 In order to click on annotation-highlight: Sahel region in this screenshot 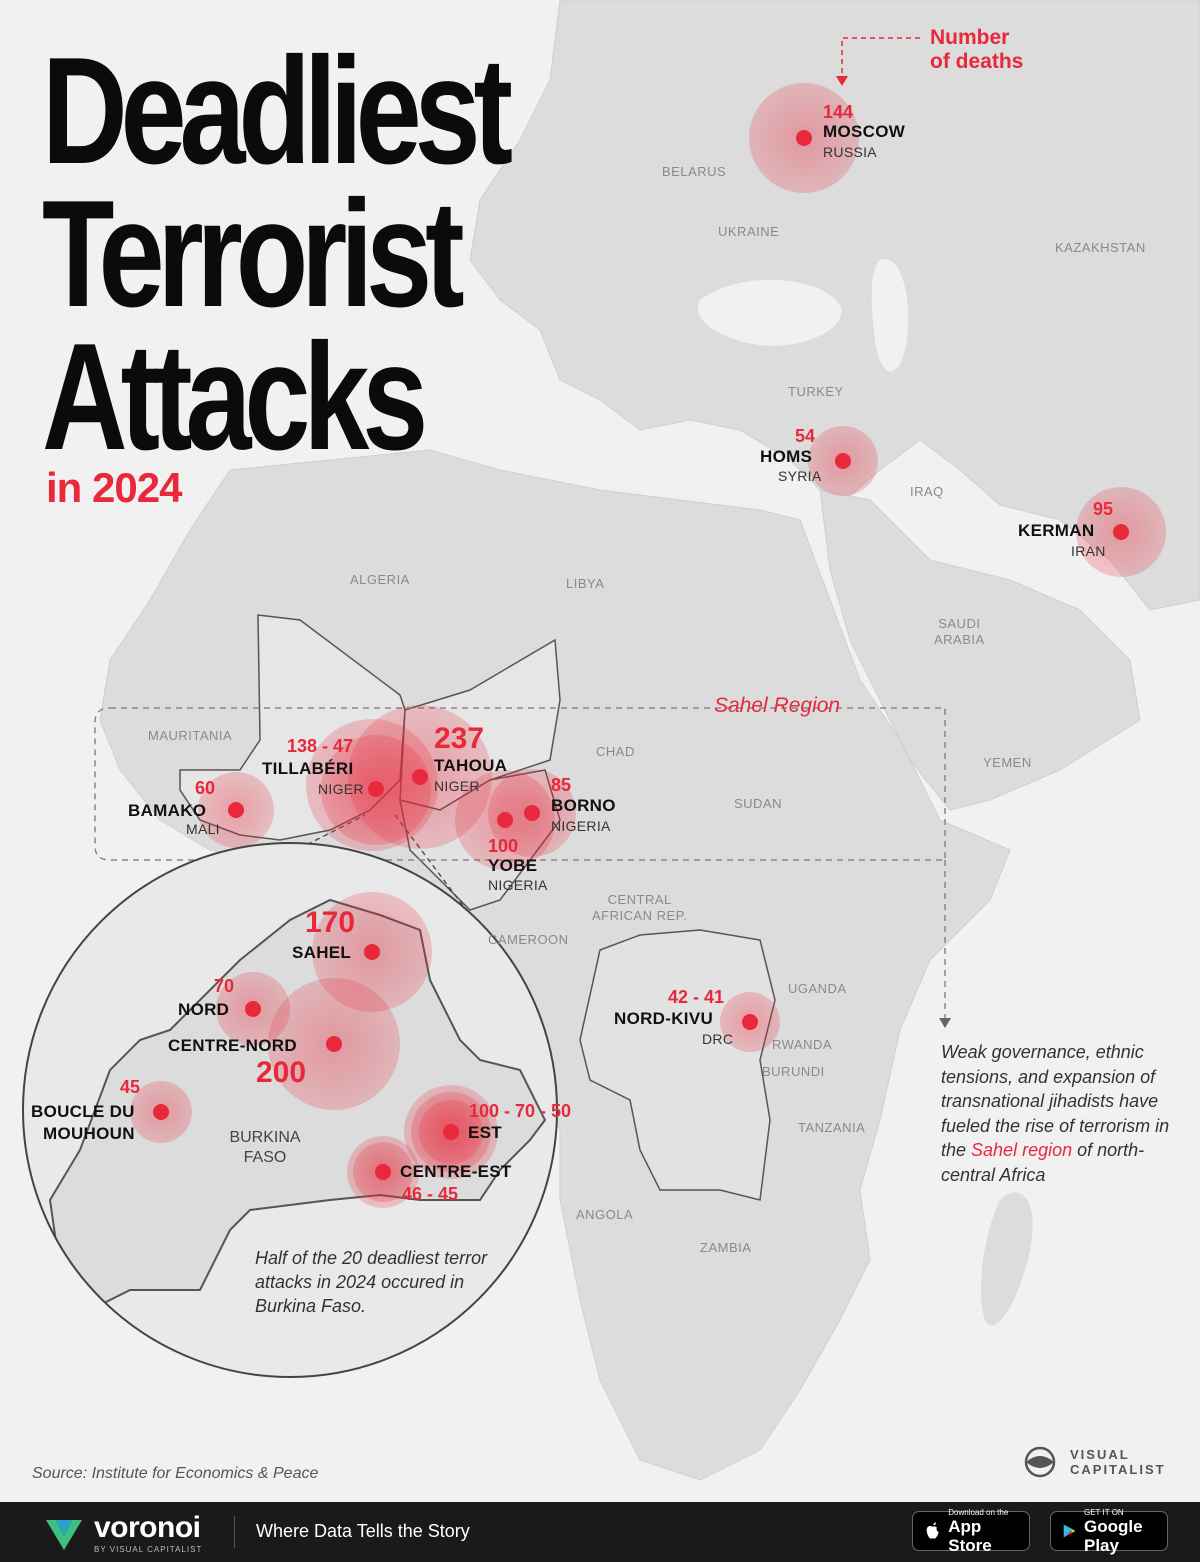, I will do `click(1022, 1150)`.